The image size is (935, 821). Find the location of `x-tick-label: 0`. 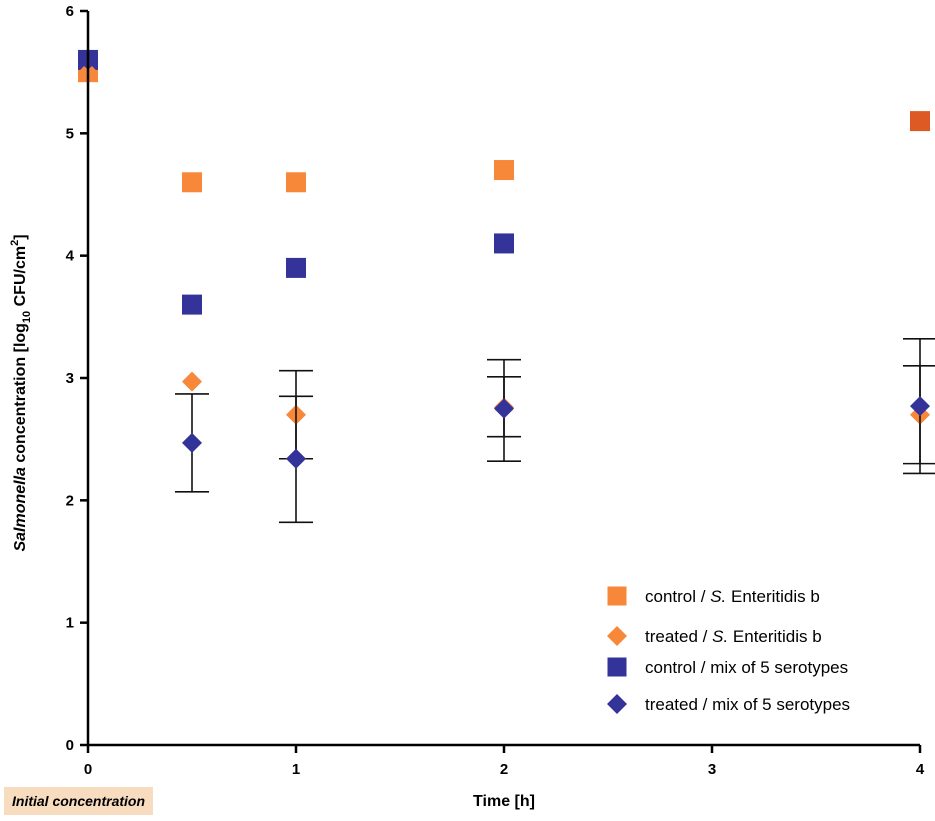

x-tick-label: 0 is located at coordinates (88, 769).